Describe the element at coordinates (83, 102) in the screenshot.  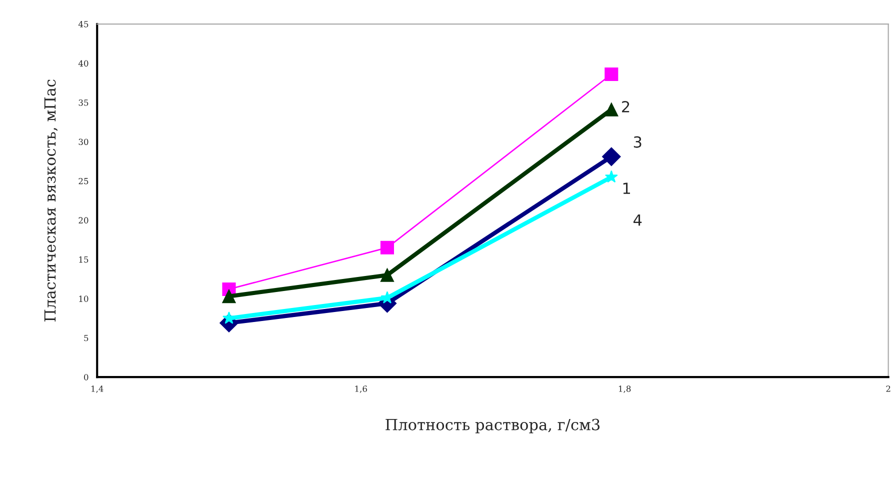
I see `y-tick-label: 35` at that location.